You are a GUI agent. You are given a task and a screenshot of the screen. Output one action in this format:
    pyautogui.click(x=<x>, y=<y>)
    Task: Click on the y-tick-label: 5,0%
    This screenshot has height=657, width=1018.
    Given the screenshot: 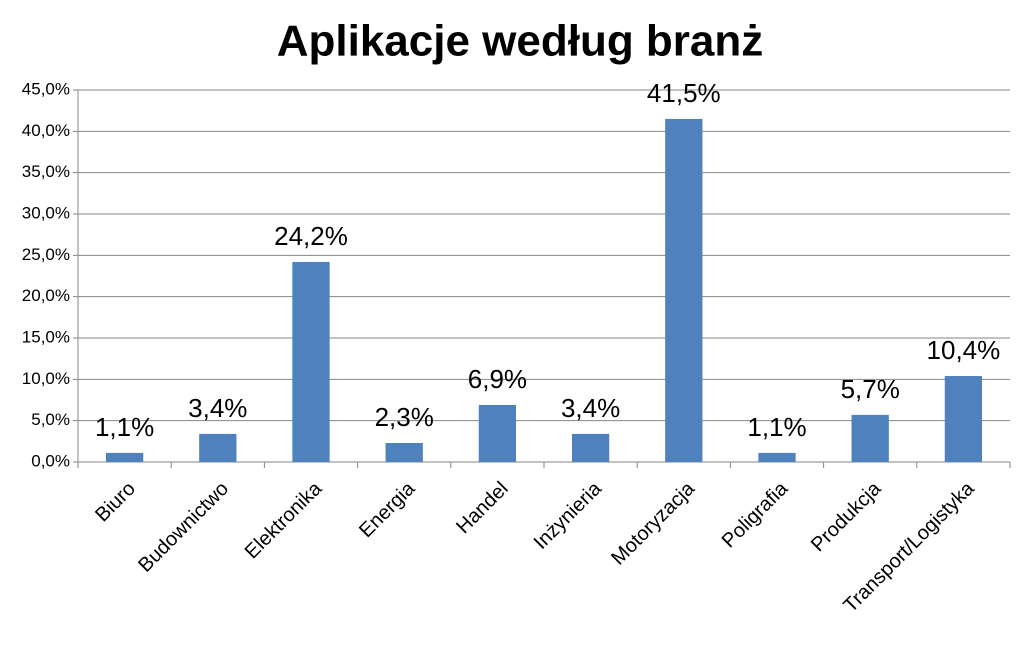 What is the action you would take?
    pyautogui.click(x=50, y=419)
    